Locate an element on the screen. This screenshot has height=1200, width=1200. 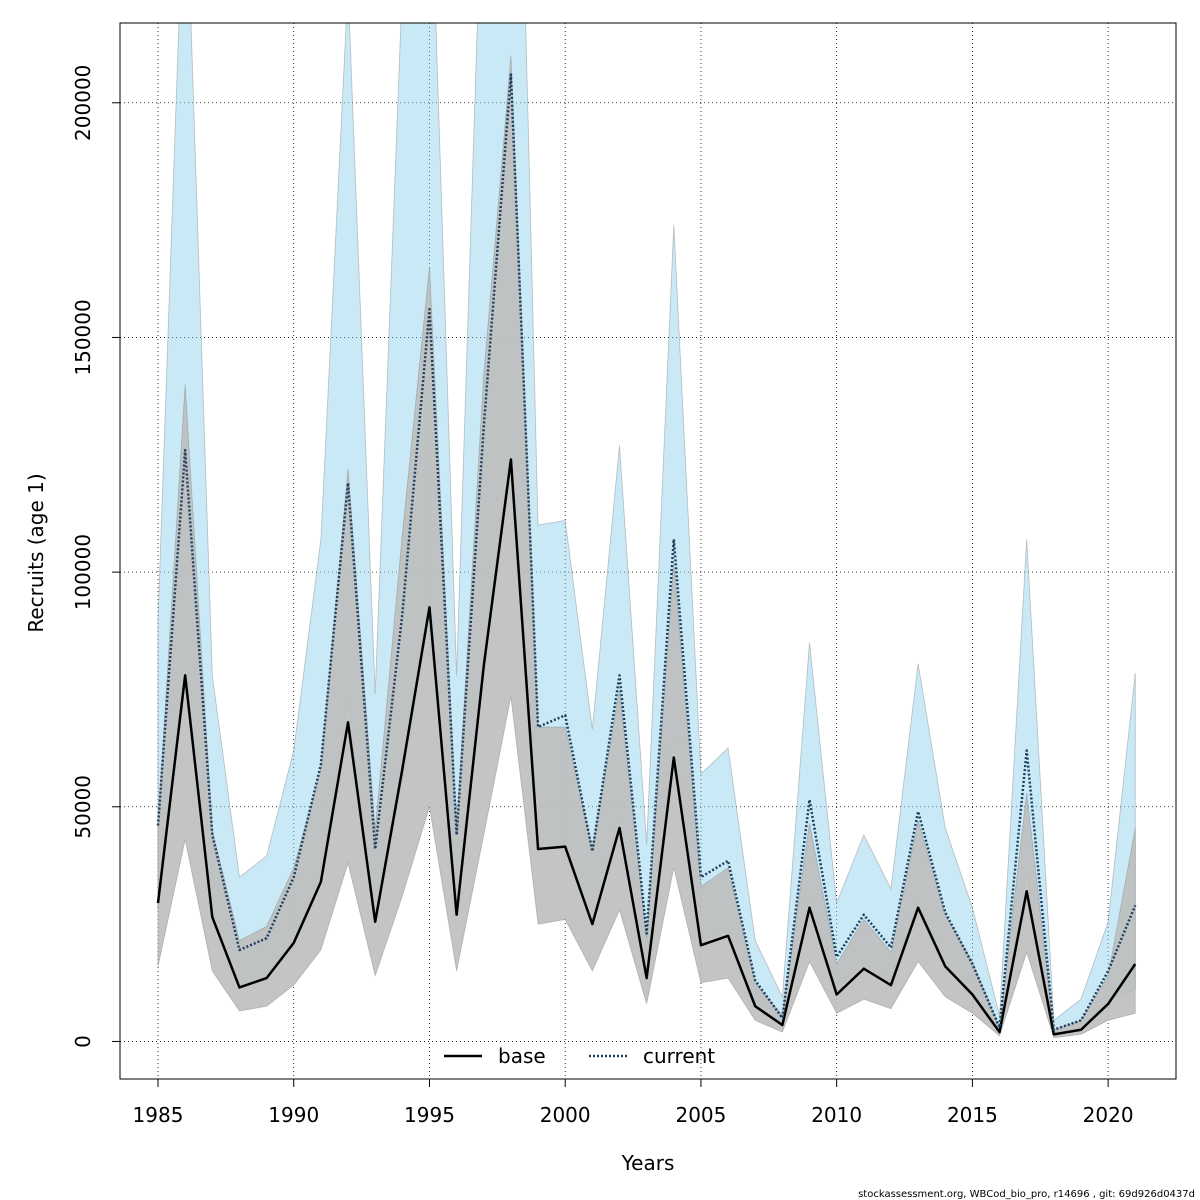
y-tick-label: 0 is located at coordinates (83, 1041).